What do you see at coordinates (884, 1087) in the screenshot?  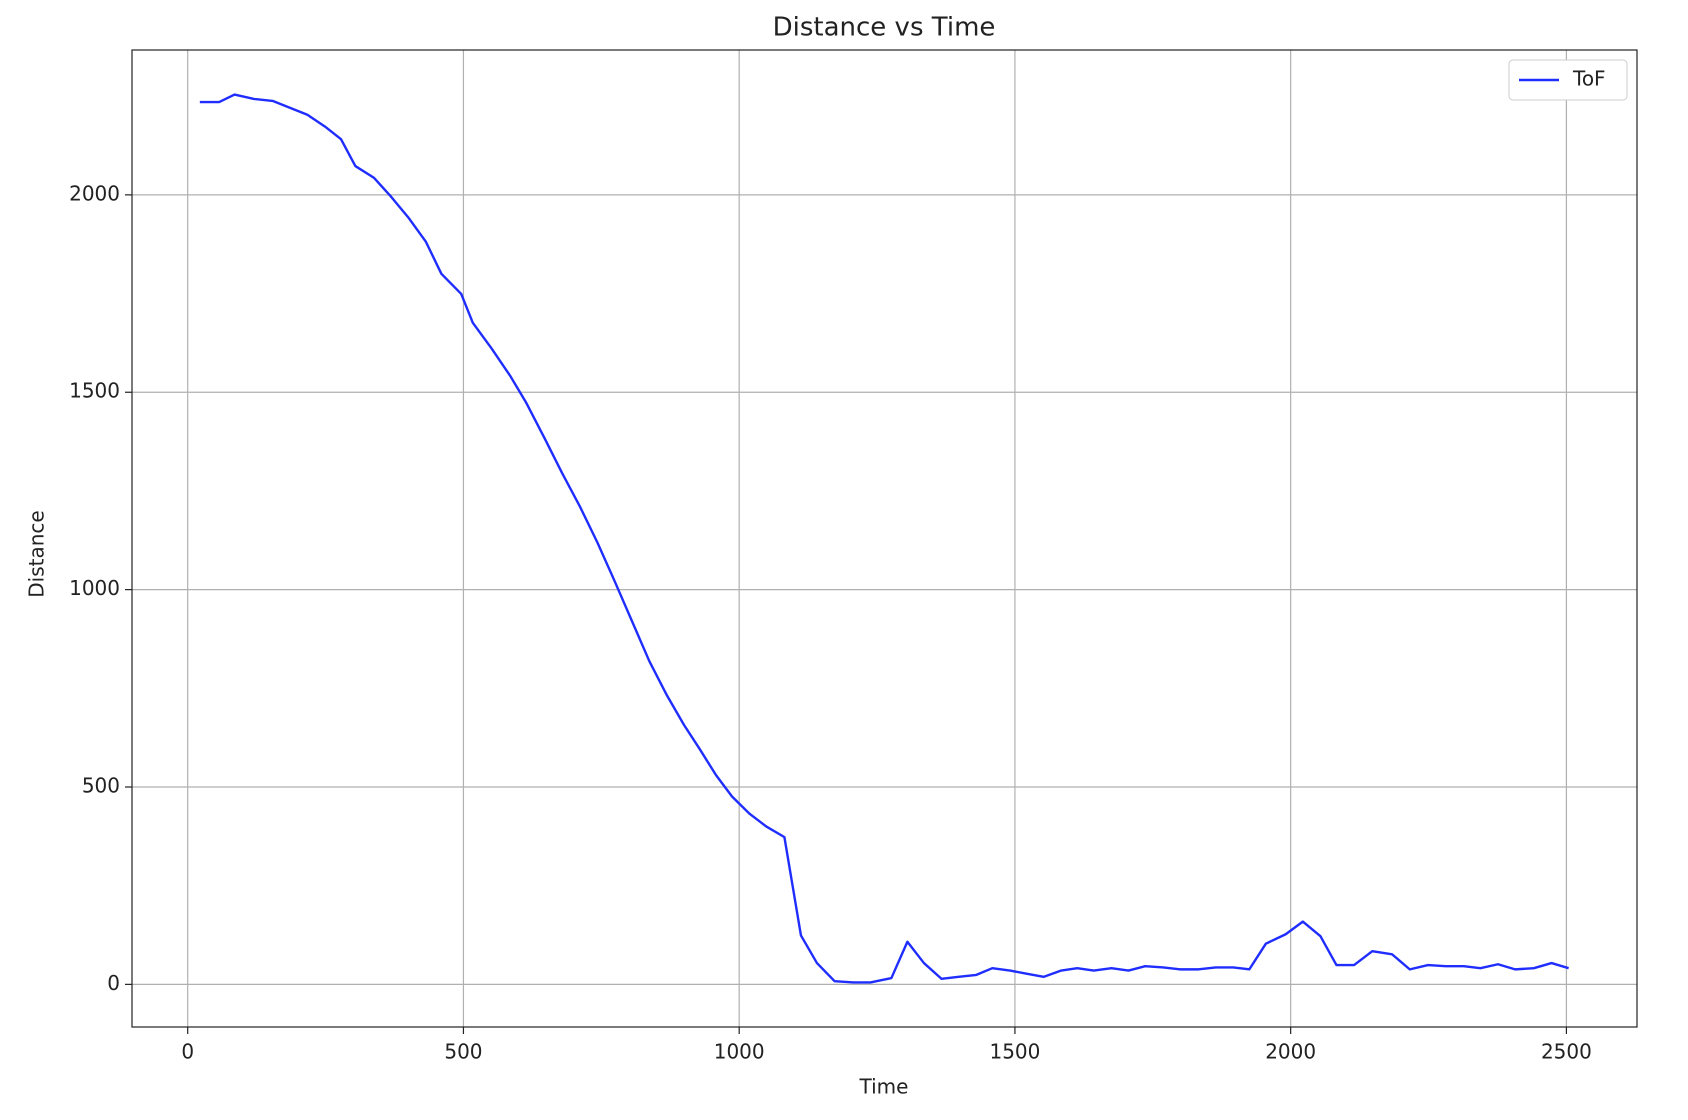 I see `x-axis-label: Time` at bounding box center [884, 1087].